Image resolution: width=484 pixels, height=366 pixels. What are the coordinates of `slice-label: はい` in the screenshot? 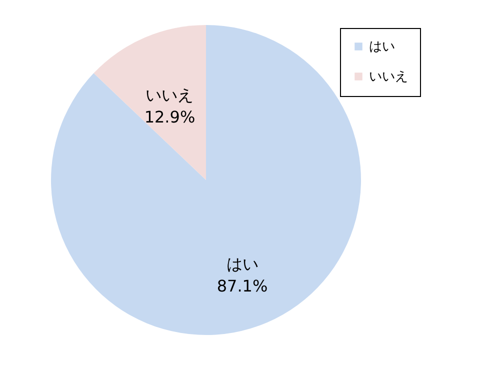 It's located at (242, 264).